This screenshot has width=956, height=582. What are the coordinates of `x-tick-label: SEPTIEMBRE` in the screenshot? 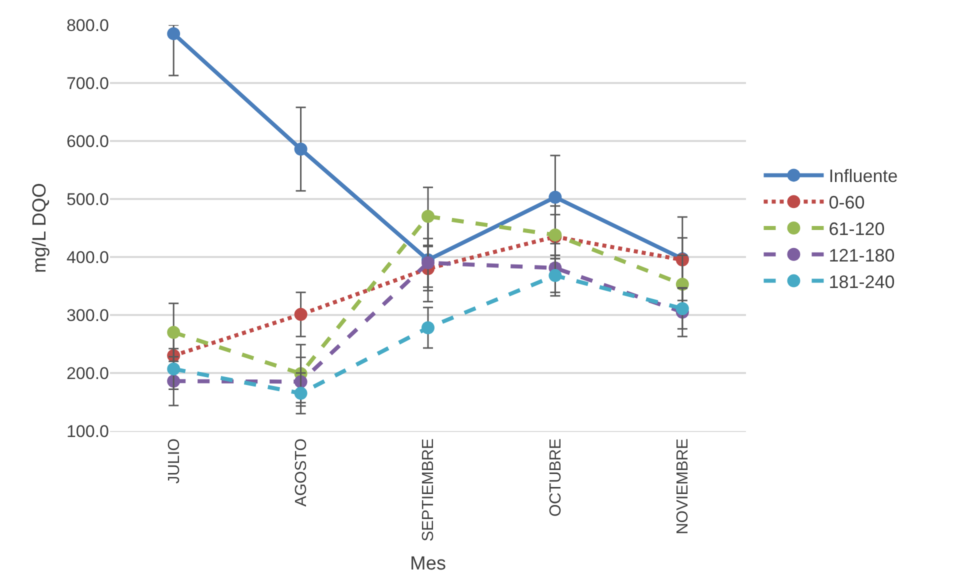 It's located at (429, 490).